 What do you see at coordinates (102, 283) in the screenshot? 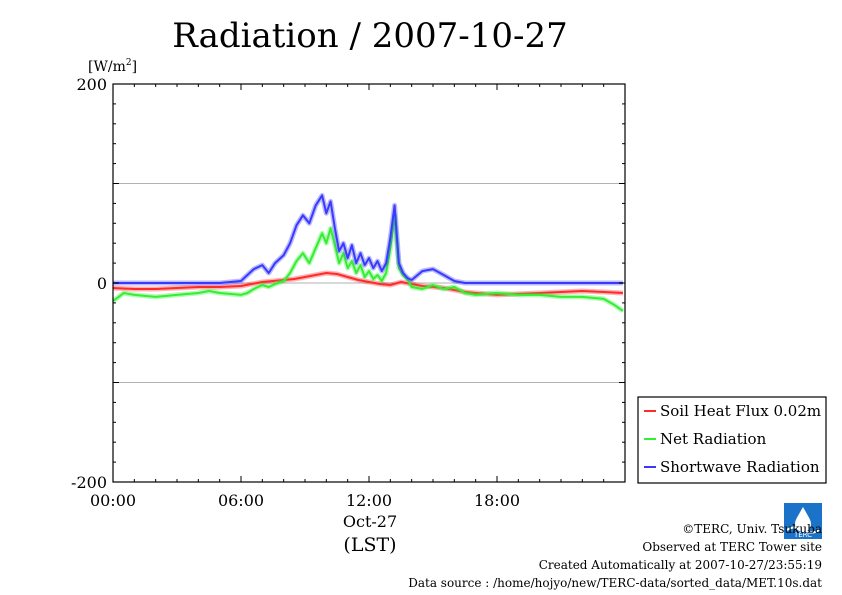
I see `y-tick-label: 0` at bounding box center [102, 283].